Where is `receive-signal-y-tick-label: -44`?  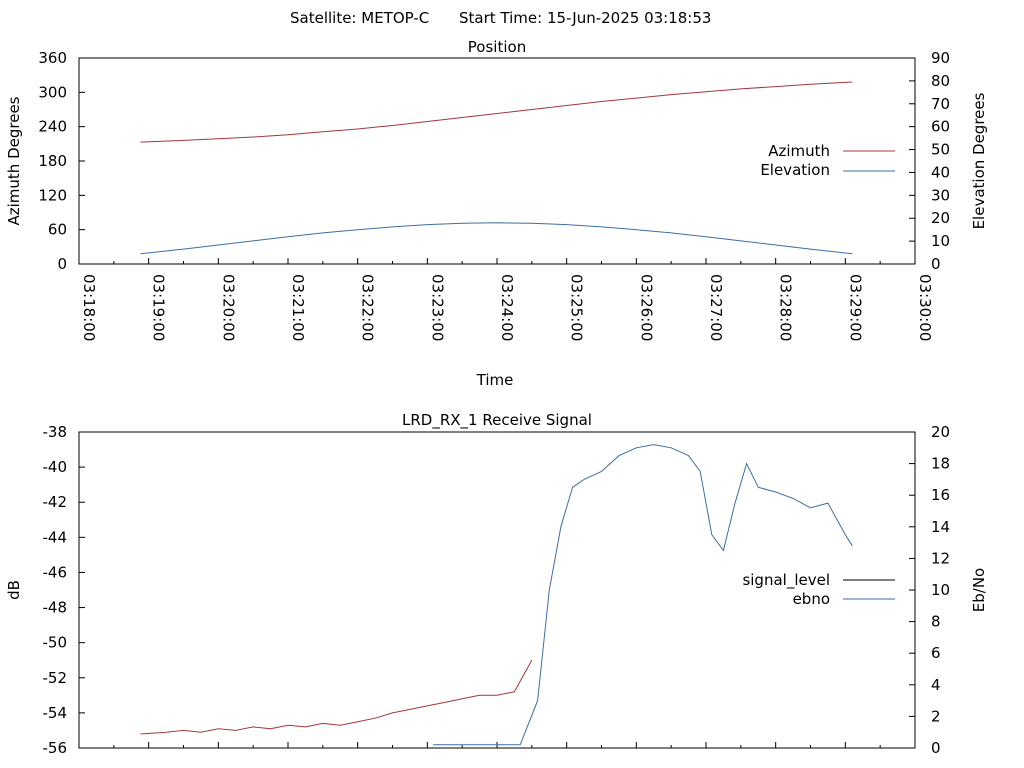
receive-signal-y-tick-label: -44 is located at coordinates (55, 537).